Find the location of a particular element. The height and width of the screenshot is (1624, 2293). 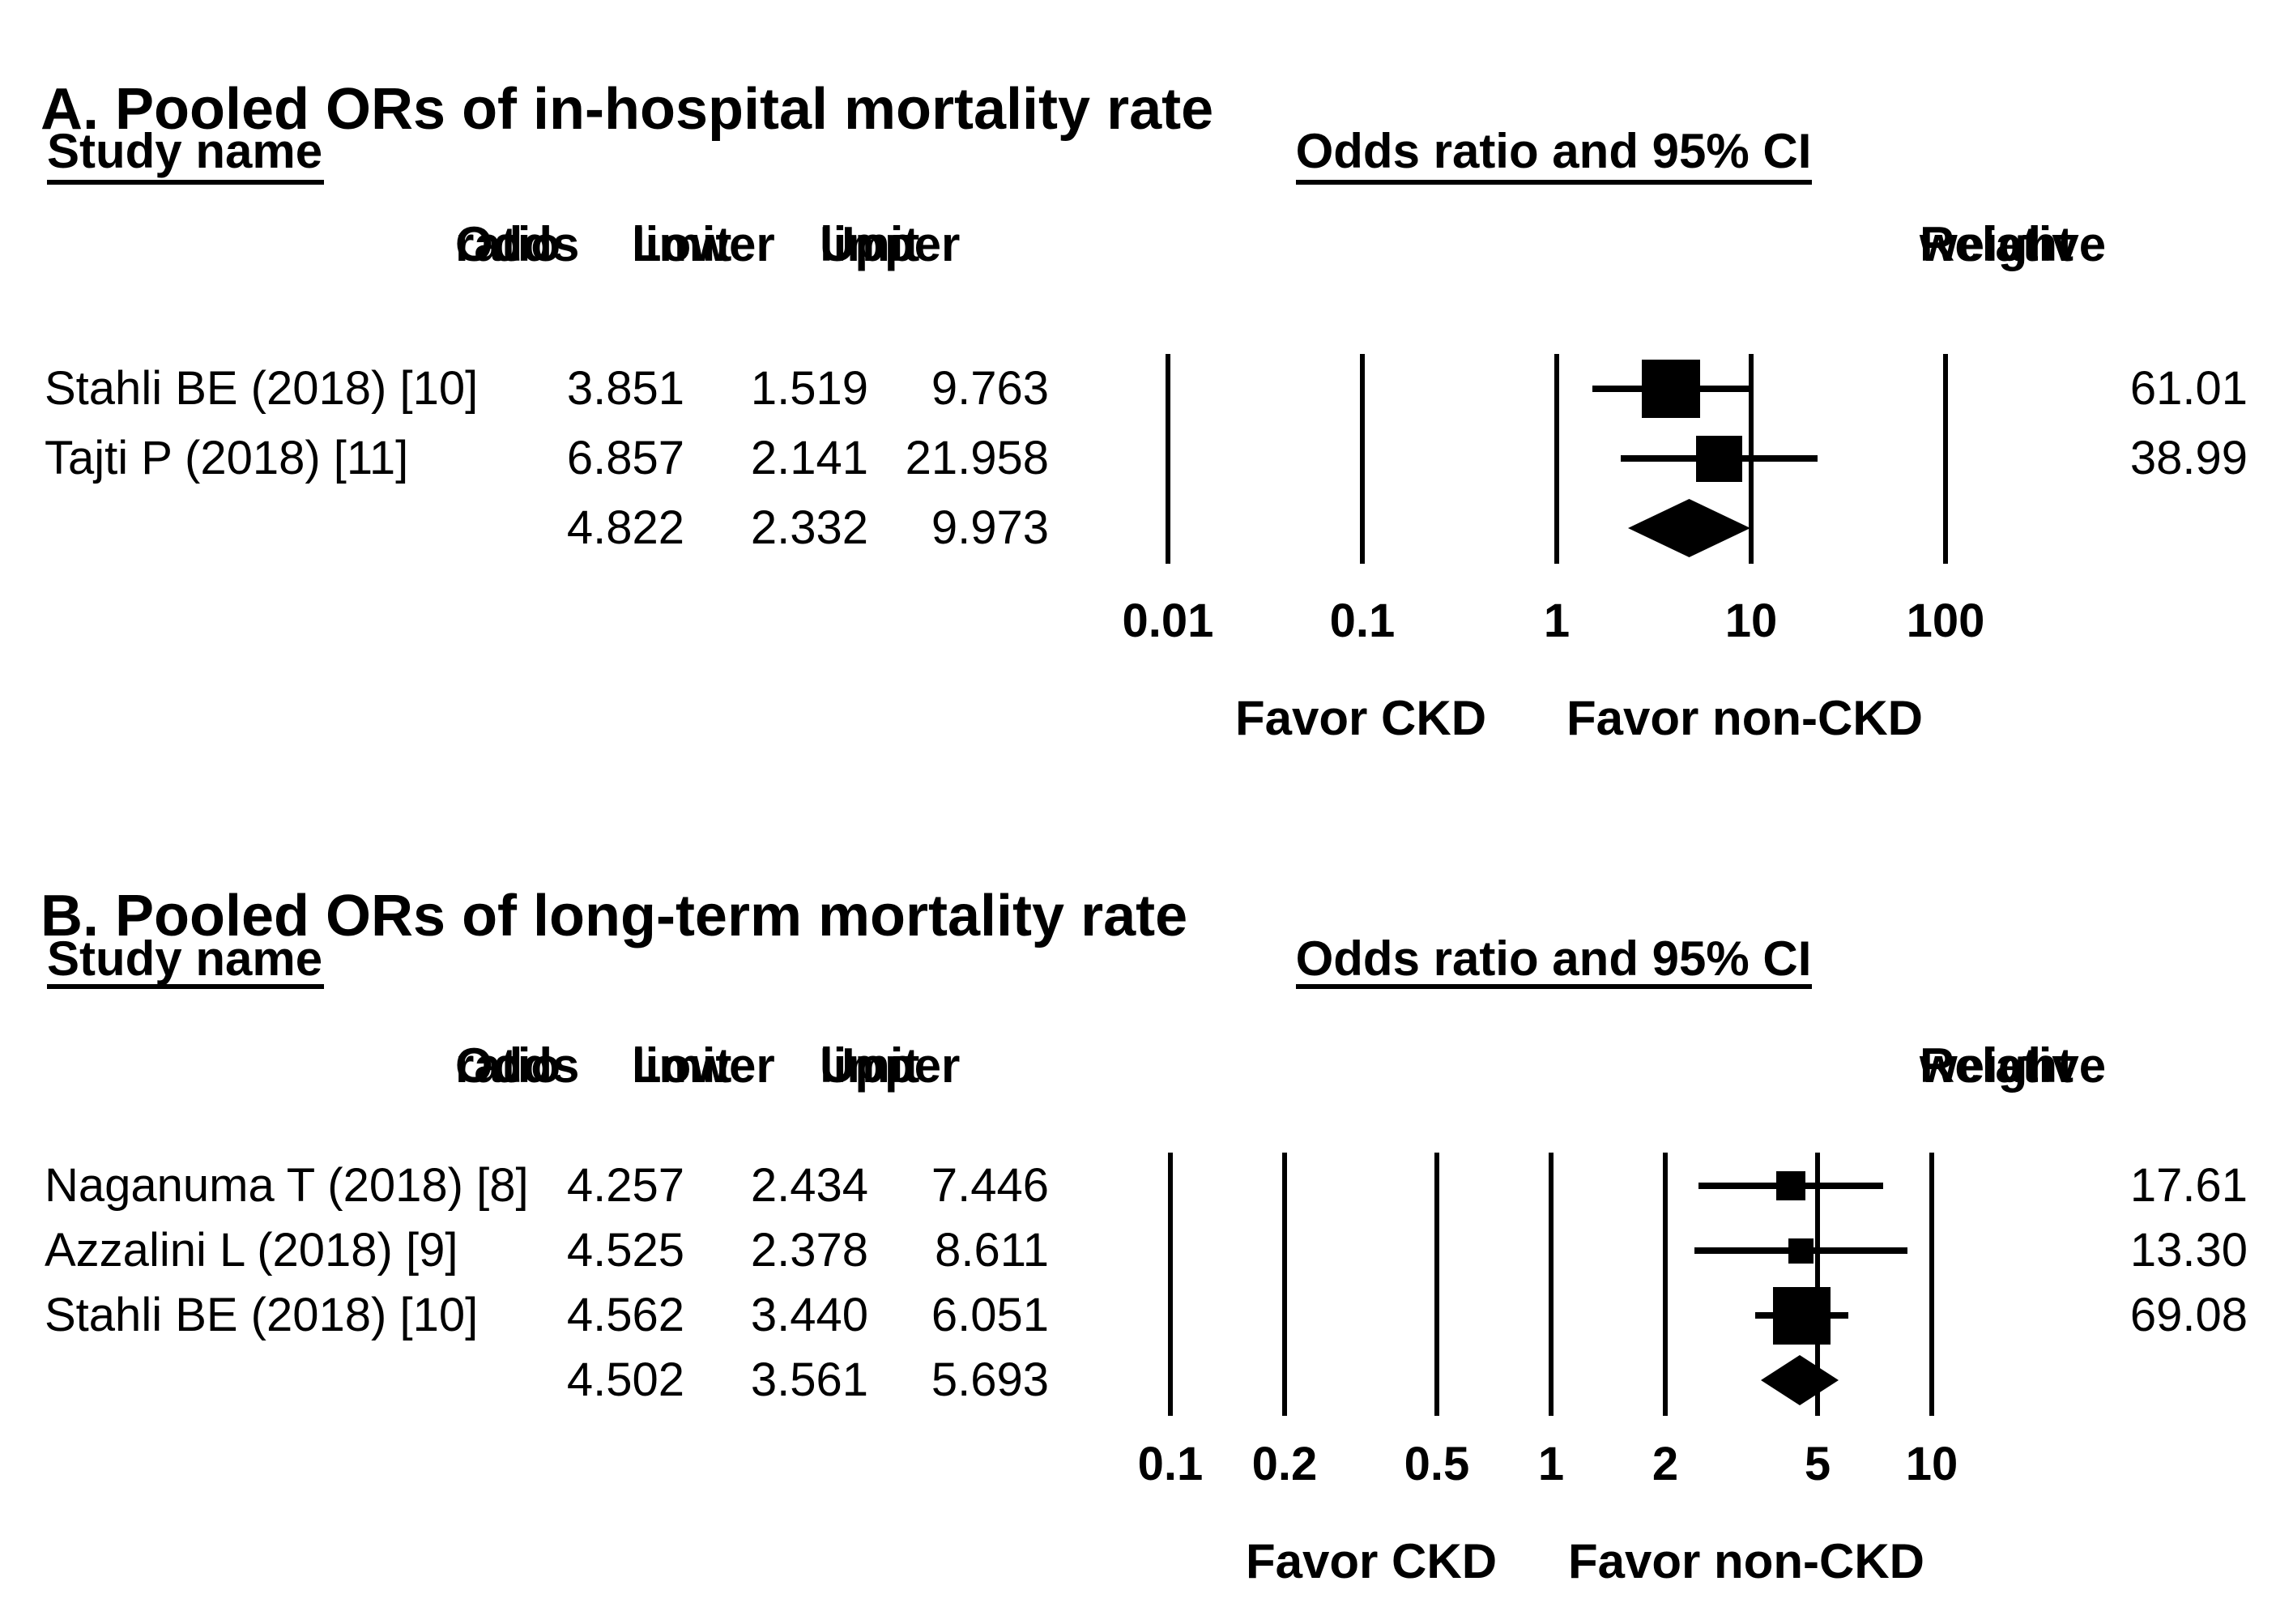

axis-tick-label: 0.01 is located at coordinates (1168, 621).